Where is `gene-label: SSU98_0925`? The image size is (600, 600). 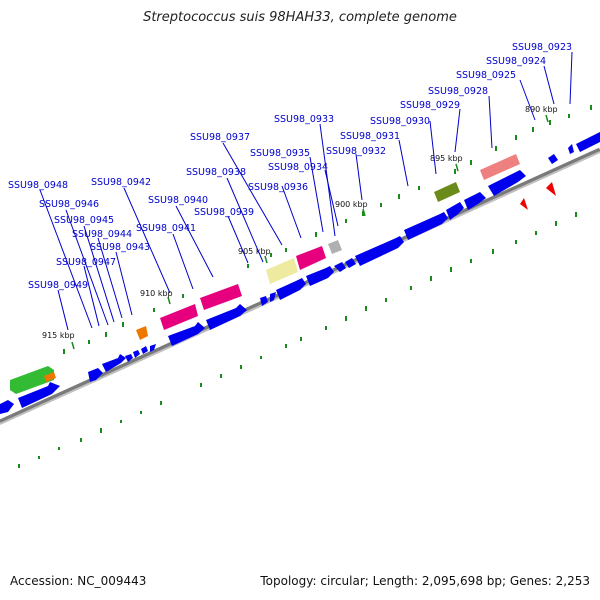
gene-label: SSU98_0925 is located at coordinates (486, 75).